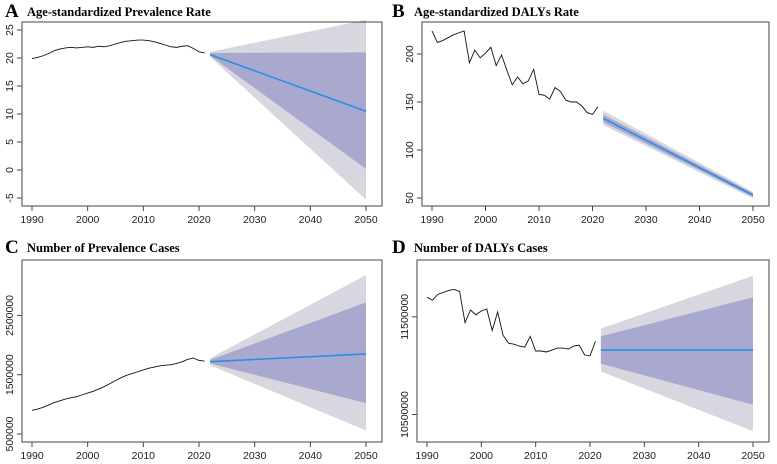  I want to click on y-tick-label: 10, so click(10, 114).